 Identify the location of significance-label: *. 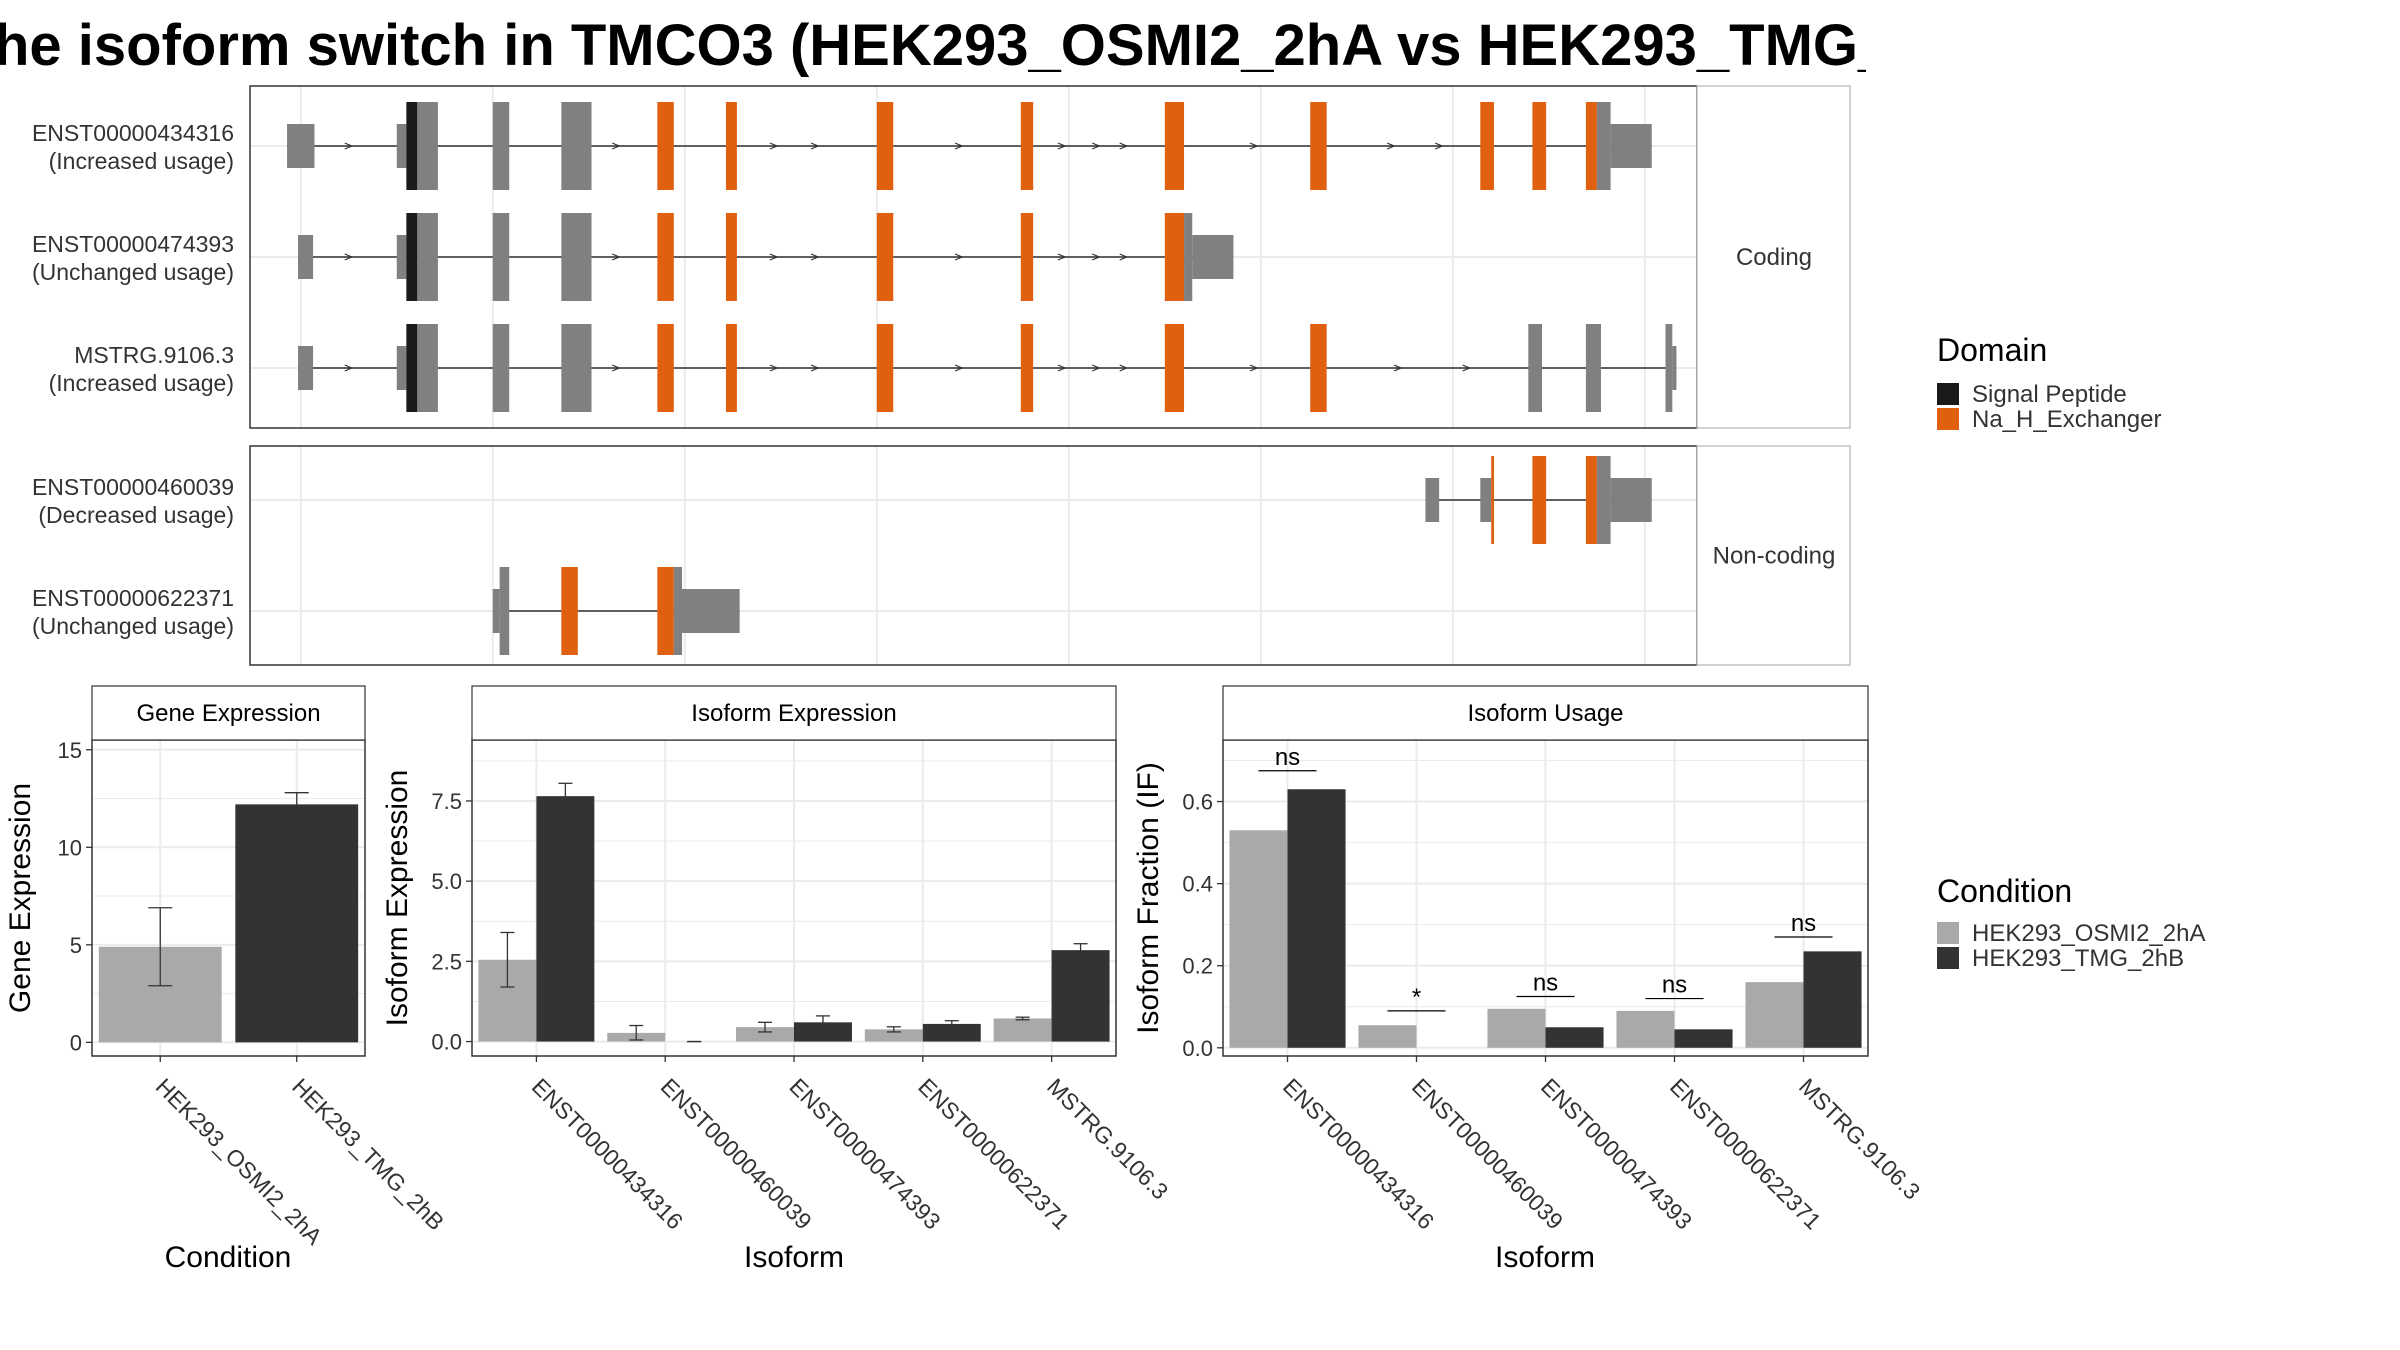
(1416, 997).